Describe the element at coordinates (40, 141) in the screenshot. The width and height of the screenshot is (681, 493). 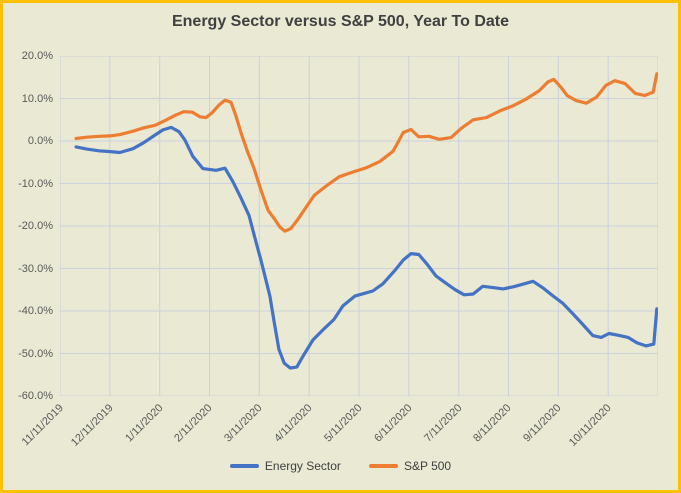
I see `y-tick-label: 0.0%` at that location.